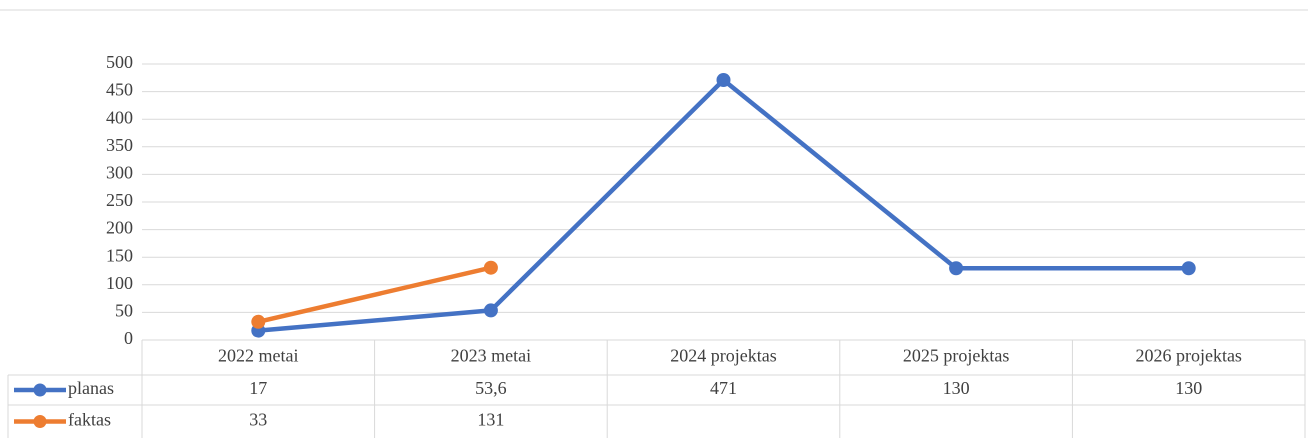 Image resolution: width=1308 pixels, height=438 pixels. I want to click on x-tick-label: 2025 projektas, so click(956, 356).